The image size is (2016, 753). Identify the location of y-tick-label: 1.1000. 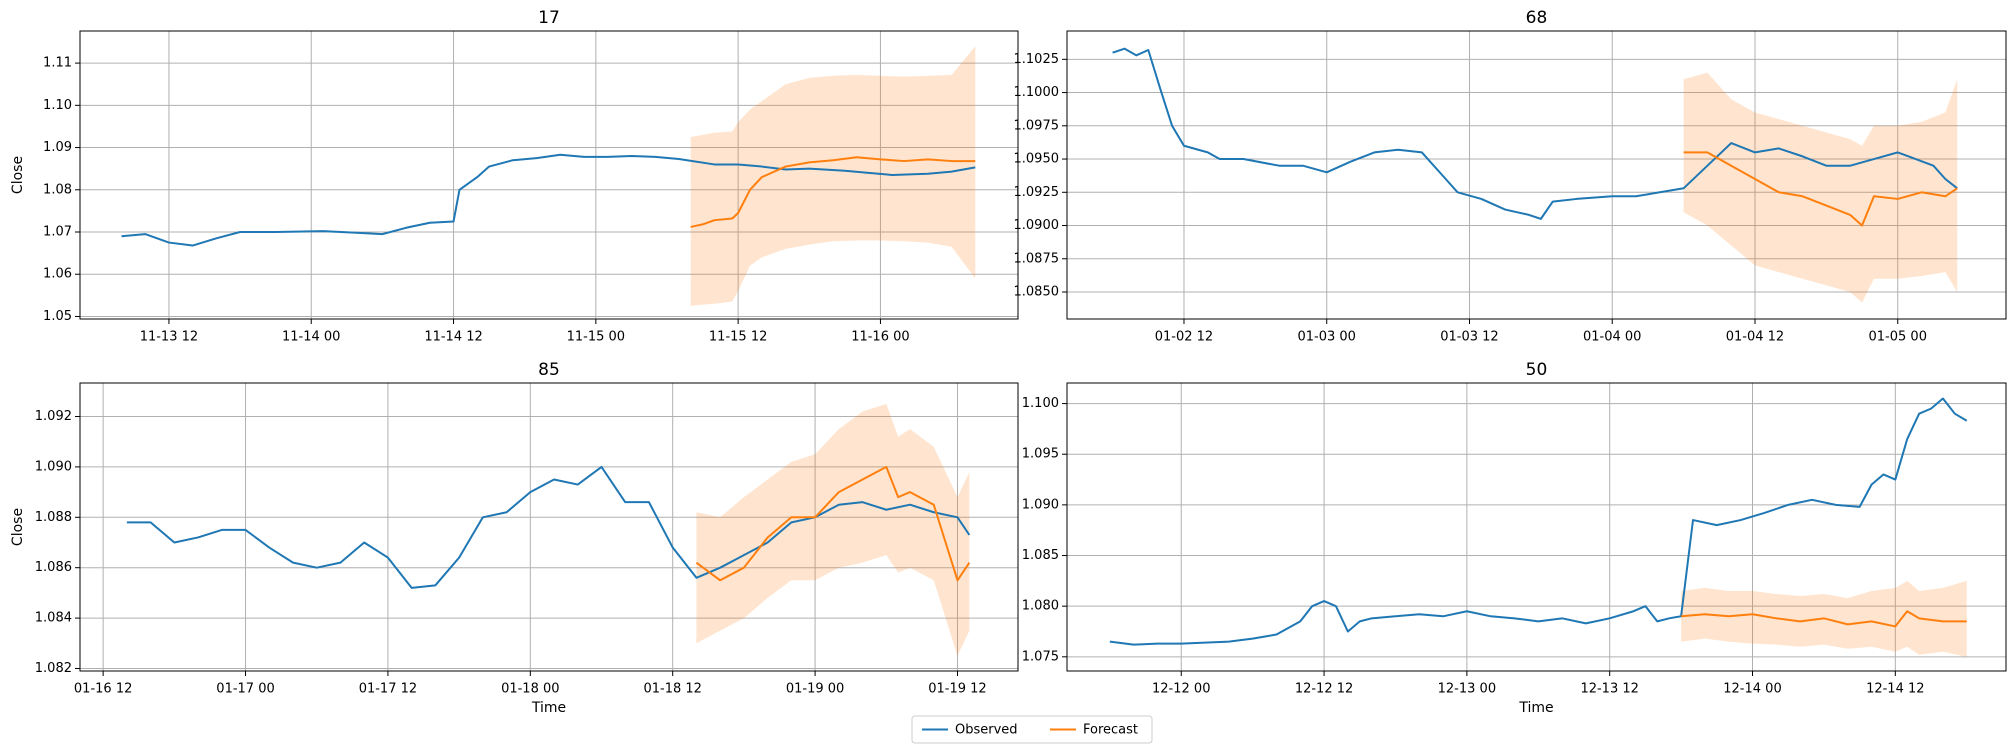
(1037, 92).